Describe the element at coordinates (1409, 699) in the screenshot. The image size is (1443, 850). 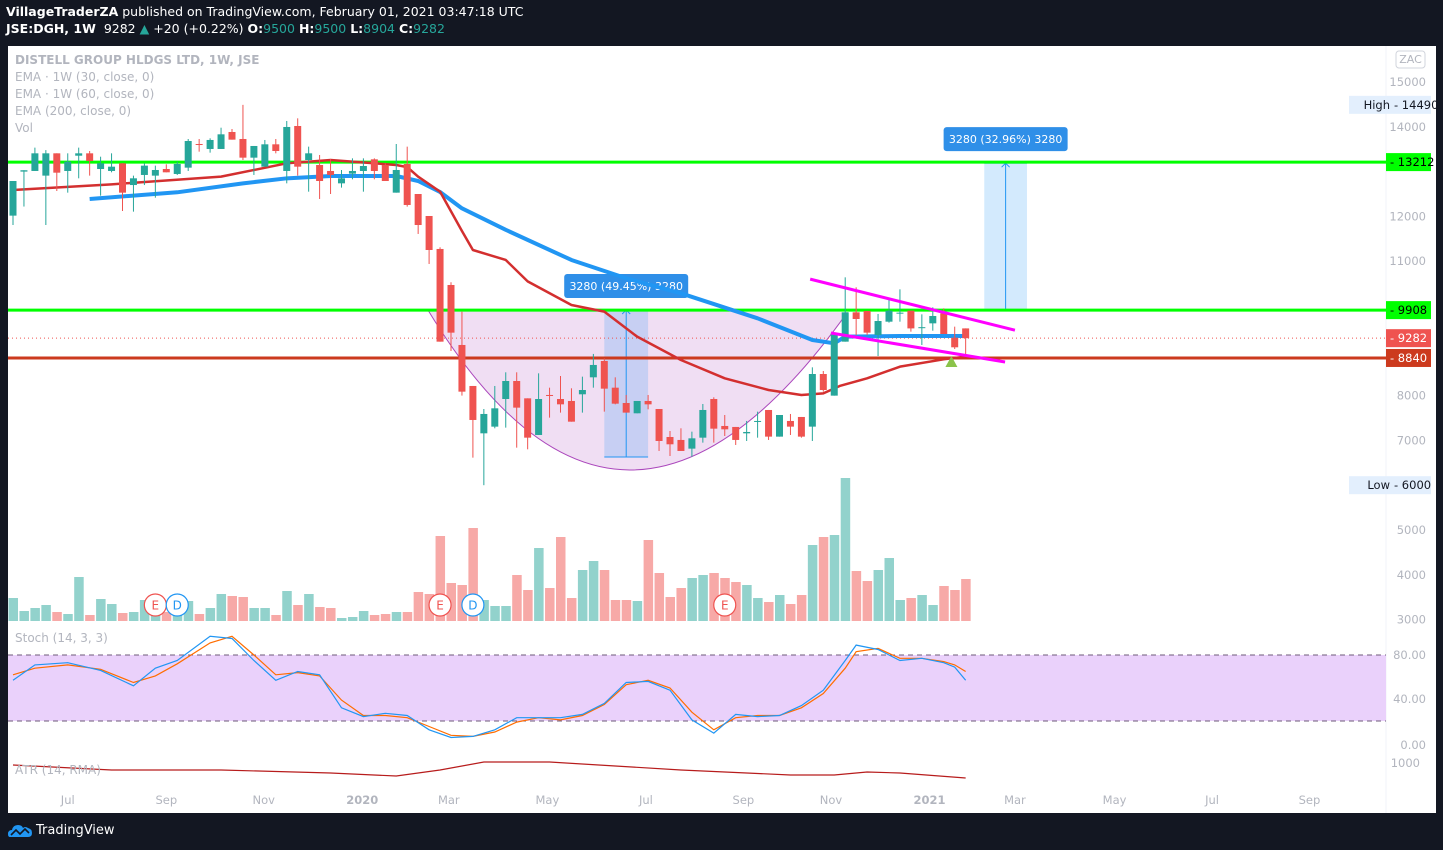
I see `stoch-tick: 40.00` at that location.